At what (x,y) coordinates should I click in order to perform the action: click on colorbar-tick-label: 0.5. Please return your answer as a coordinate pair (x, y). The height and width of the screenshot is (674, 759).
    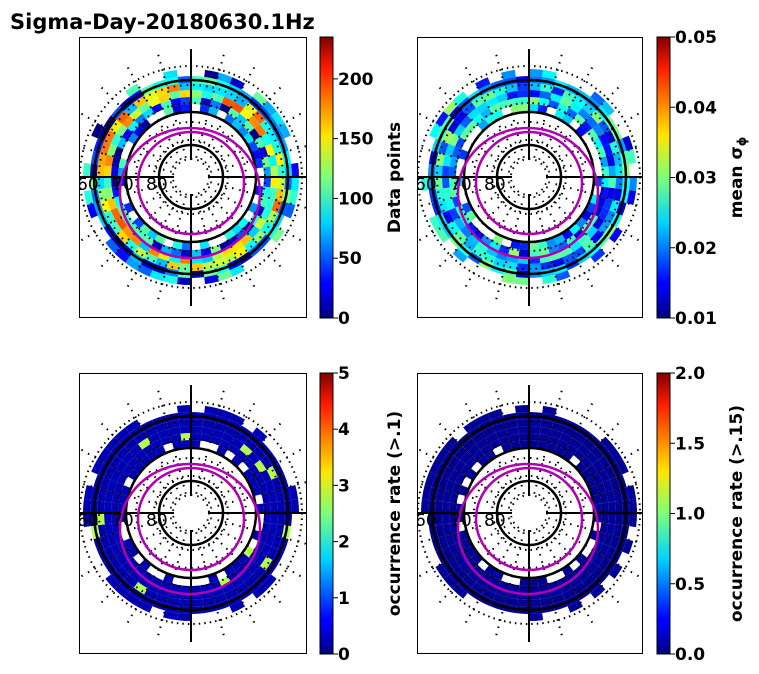
    Looking at the image, I should click on (690, 585).